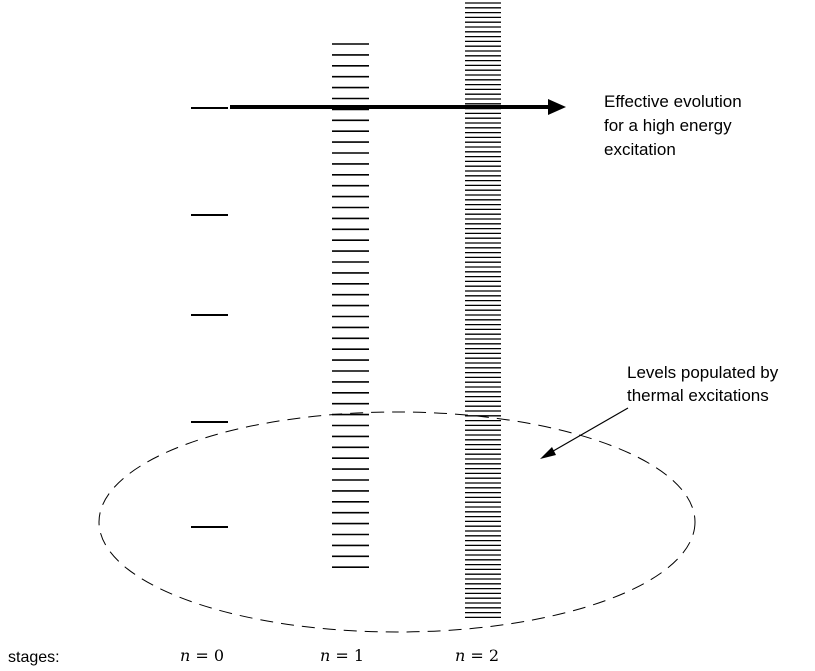  I want to click on evolution-label-line-3: excitation, so click(640, 149).